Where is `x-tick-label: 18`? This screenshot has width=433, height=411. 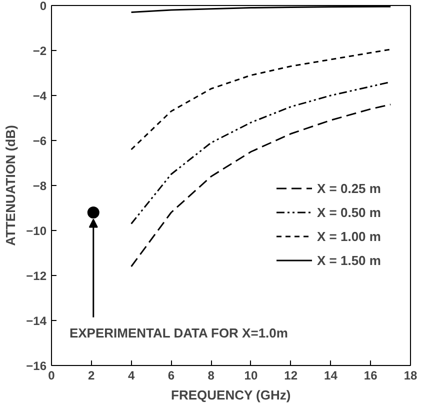
x-tick-label: 18 is located at coordinates (411, 375).